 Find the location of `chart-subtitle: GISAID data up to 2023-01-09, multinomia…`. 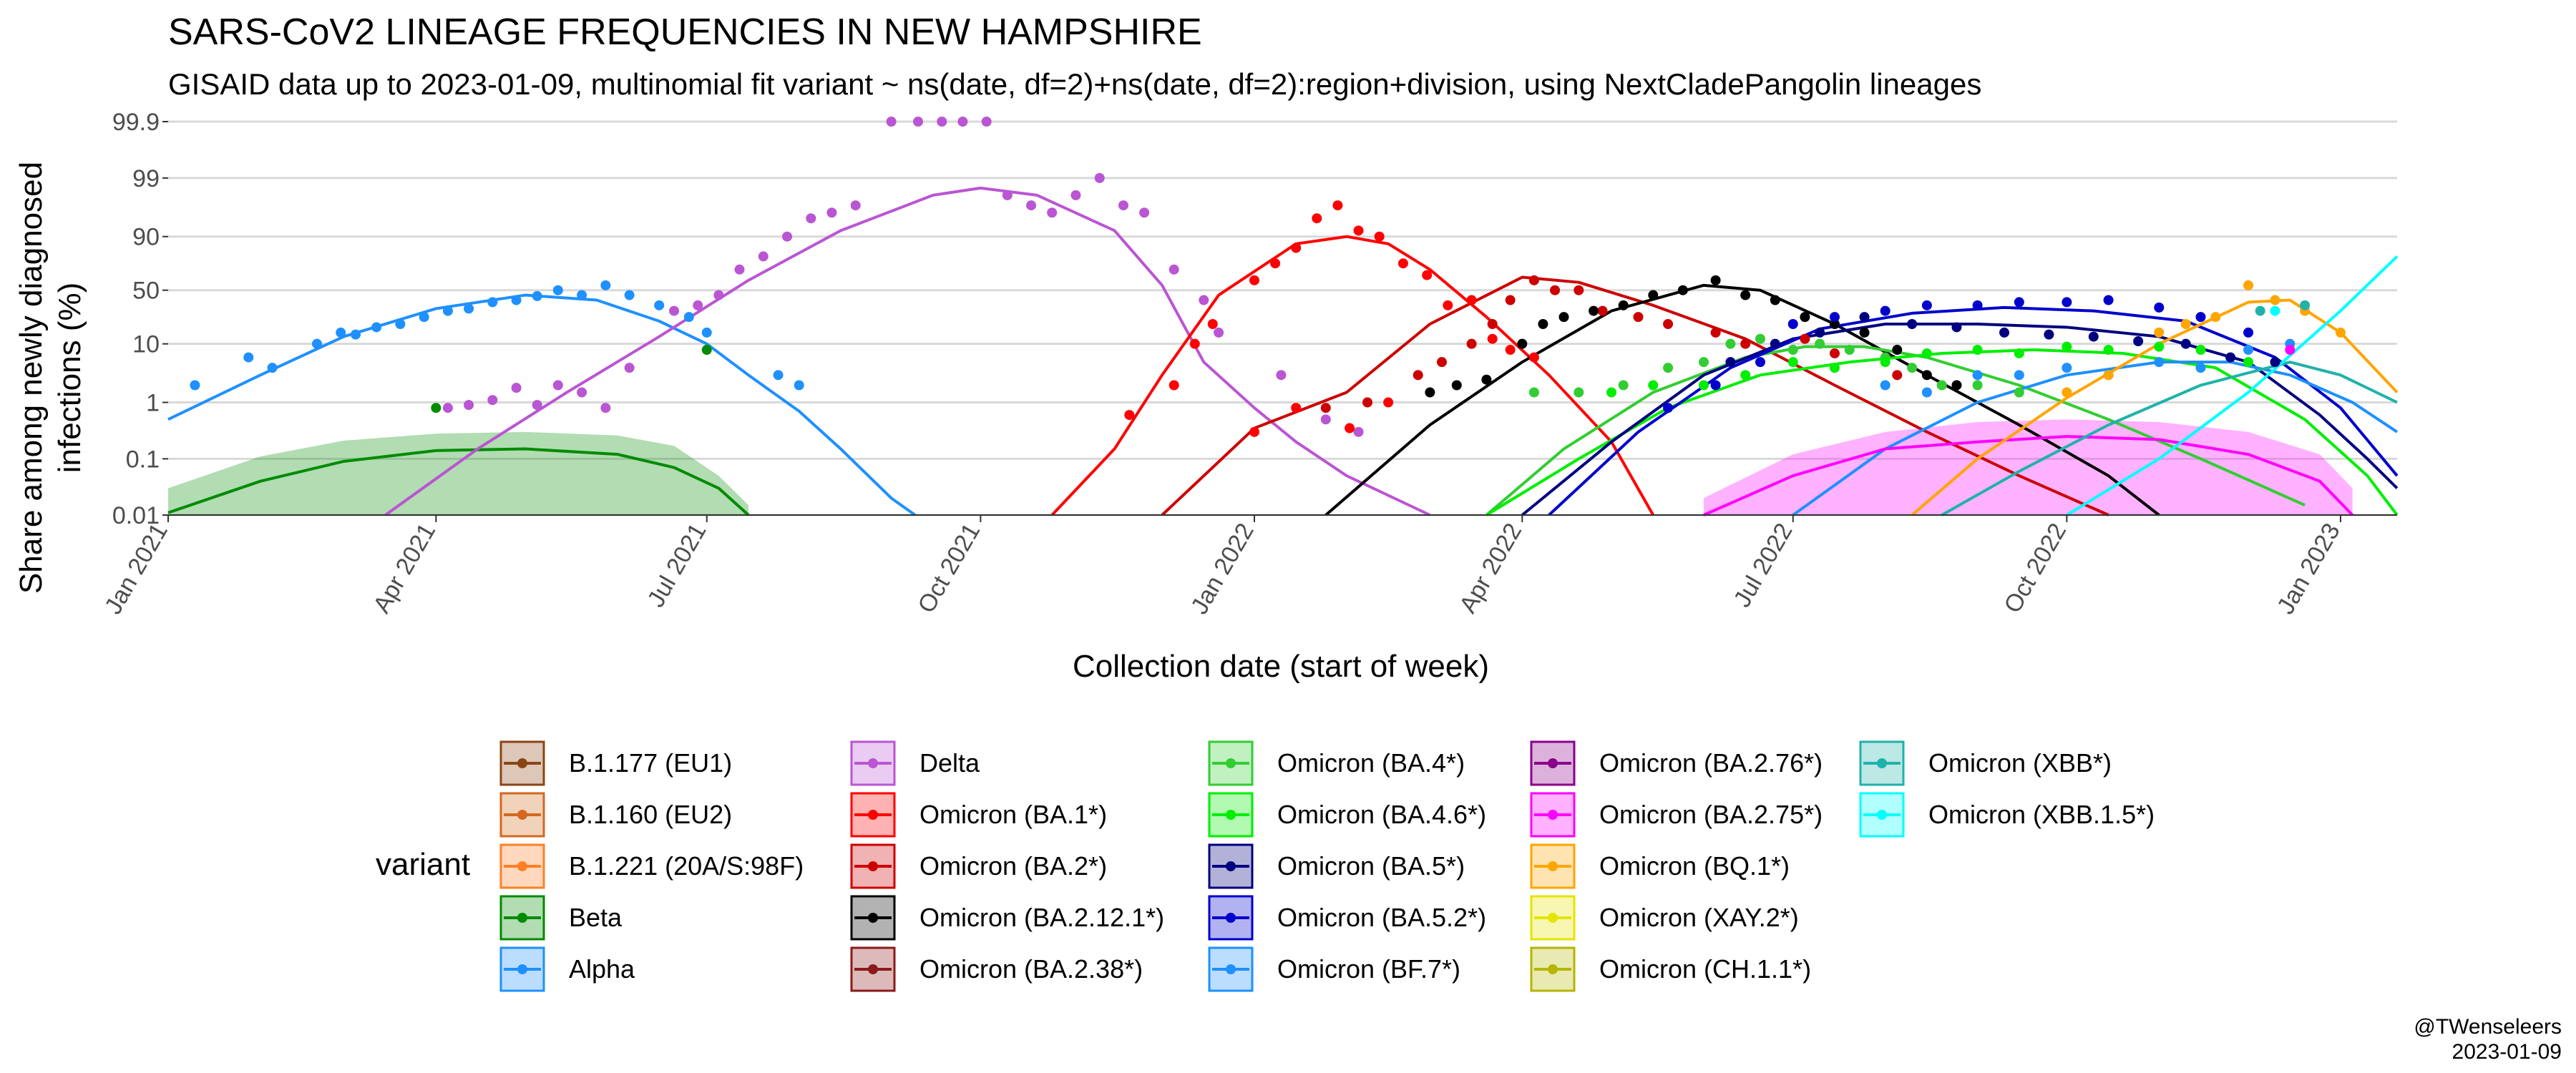

chart-subtitle: GISAID data up to 2023-01-09, multinomia… is located at coordinates (1074, 84).